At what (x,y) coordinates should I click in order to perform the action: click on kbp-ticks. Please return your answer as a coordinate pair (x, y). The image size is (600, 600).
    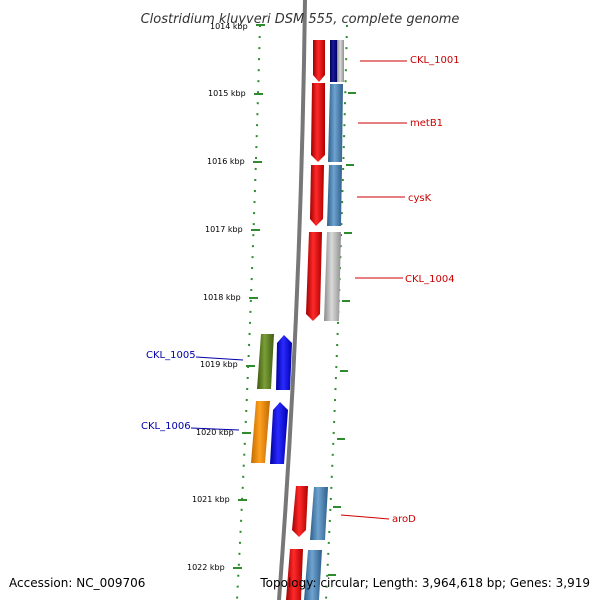
    Looking at the image, I should click on (249, 296).